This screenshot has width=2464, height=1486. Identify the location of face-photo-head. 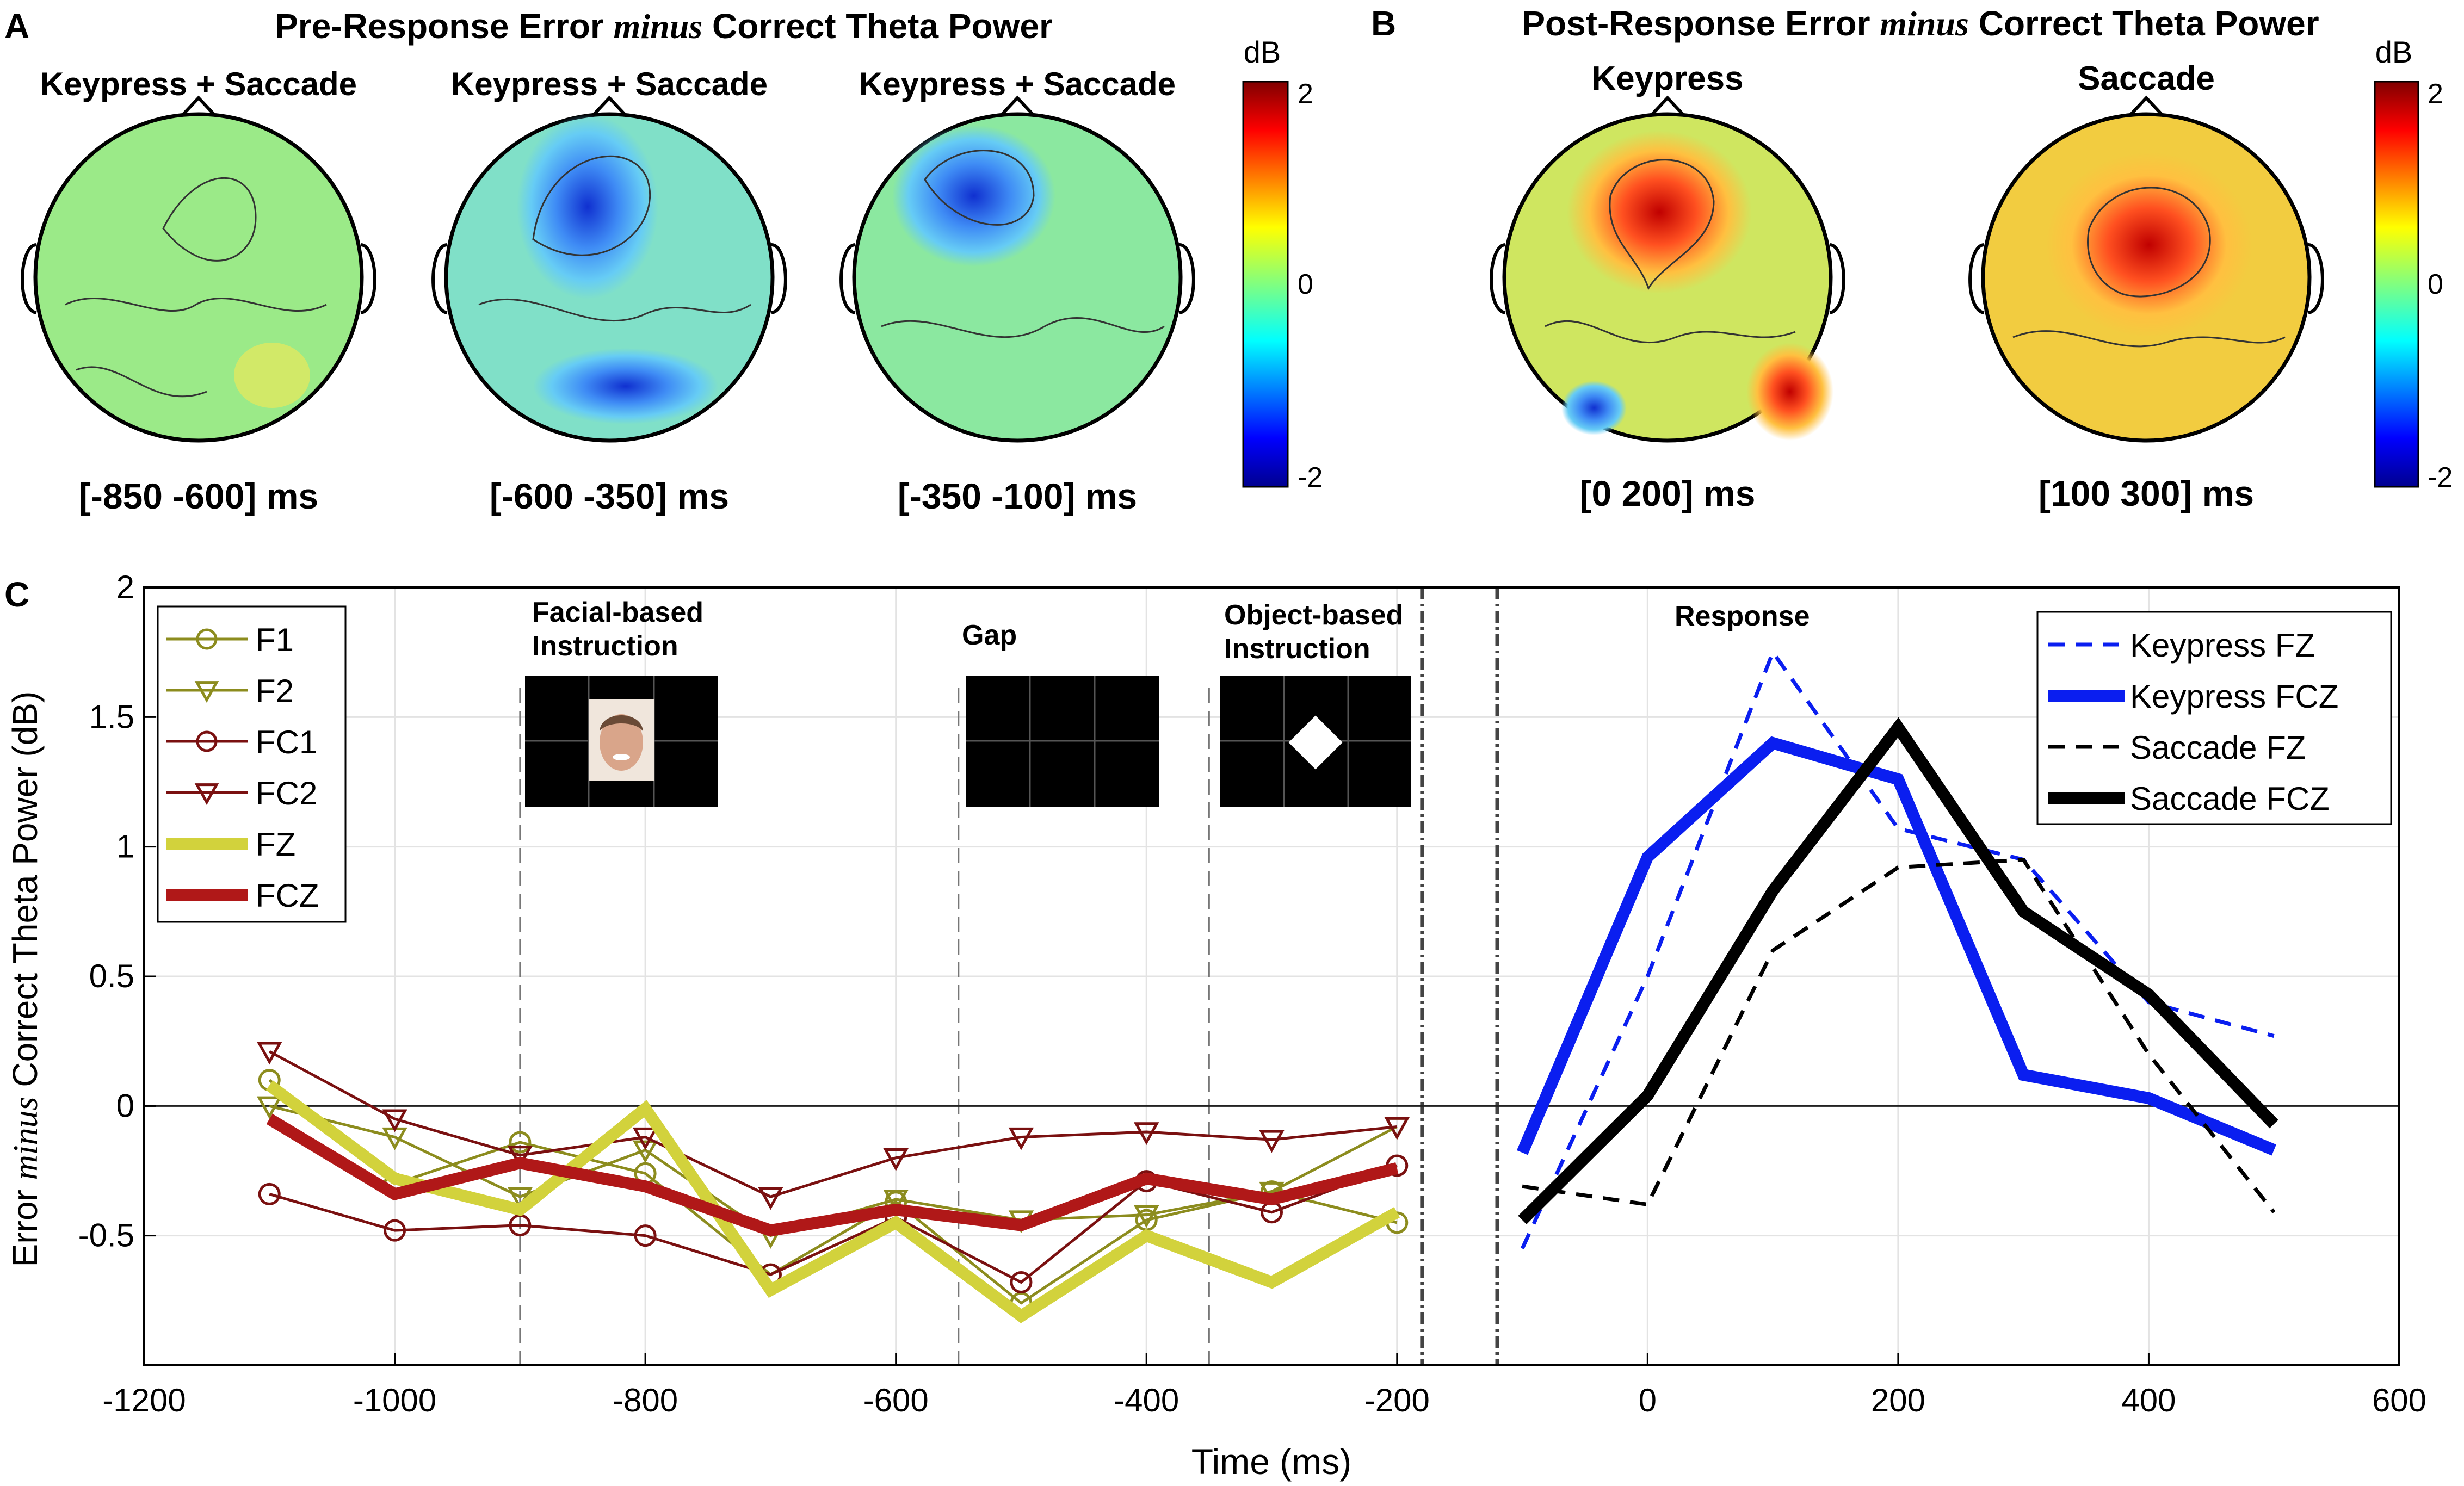
(621, 742).